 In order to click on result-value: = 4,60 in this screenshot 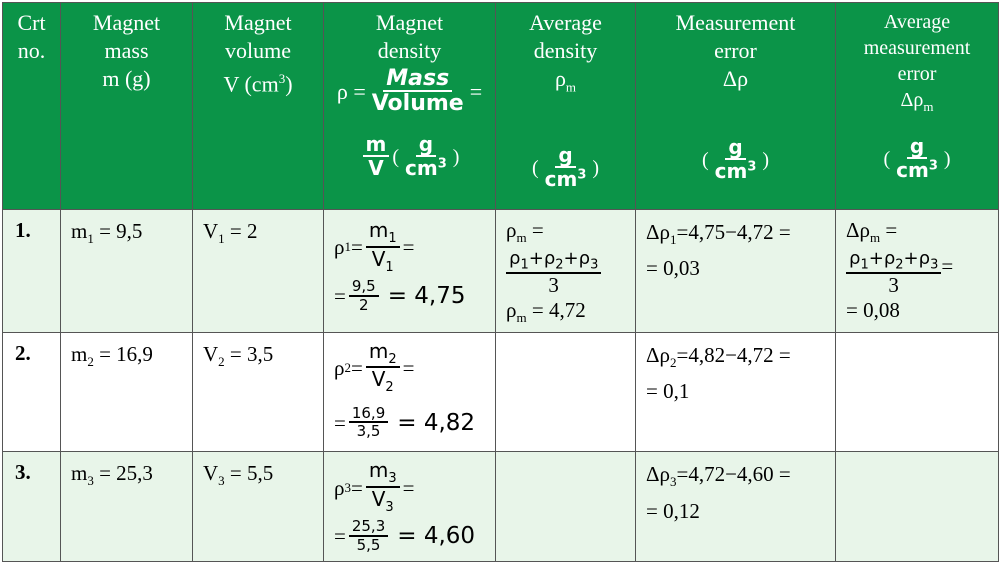, I will do `click(436, 536)`.